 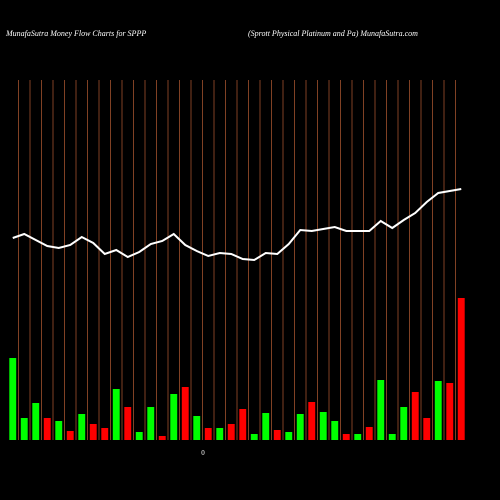 I want to click on y-tick-label: 0, so click(x=203, y=453).